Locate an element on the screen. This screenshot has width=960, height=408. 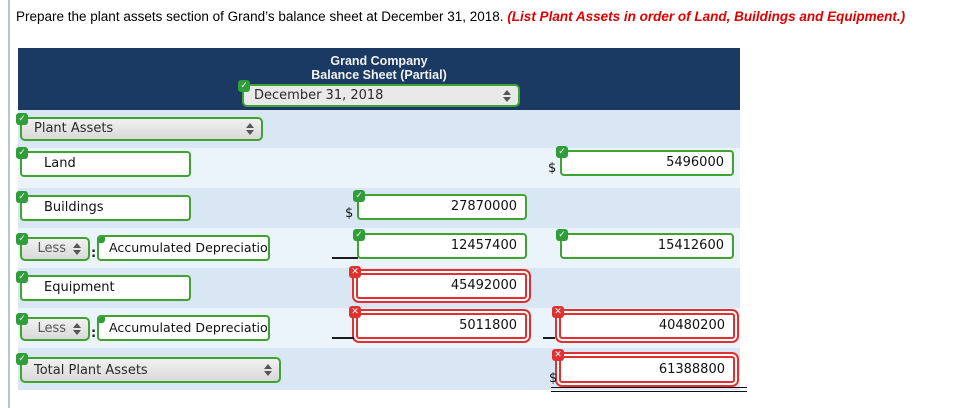
buildings-net-amount-value: 15412600 is located at coordinates (690, 245).